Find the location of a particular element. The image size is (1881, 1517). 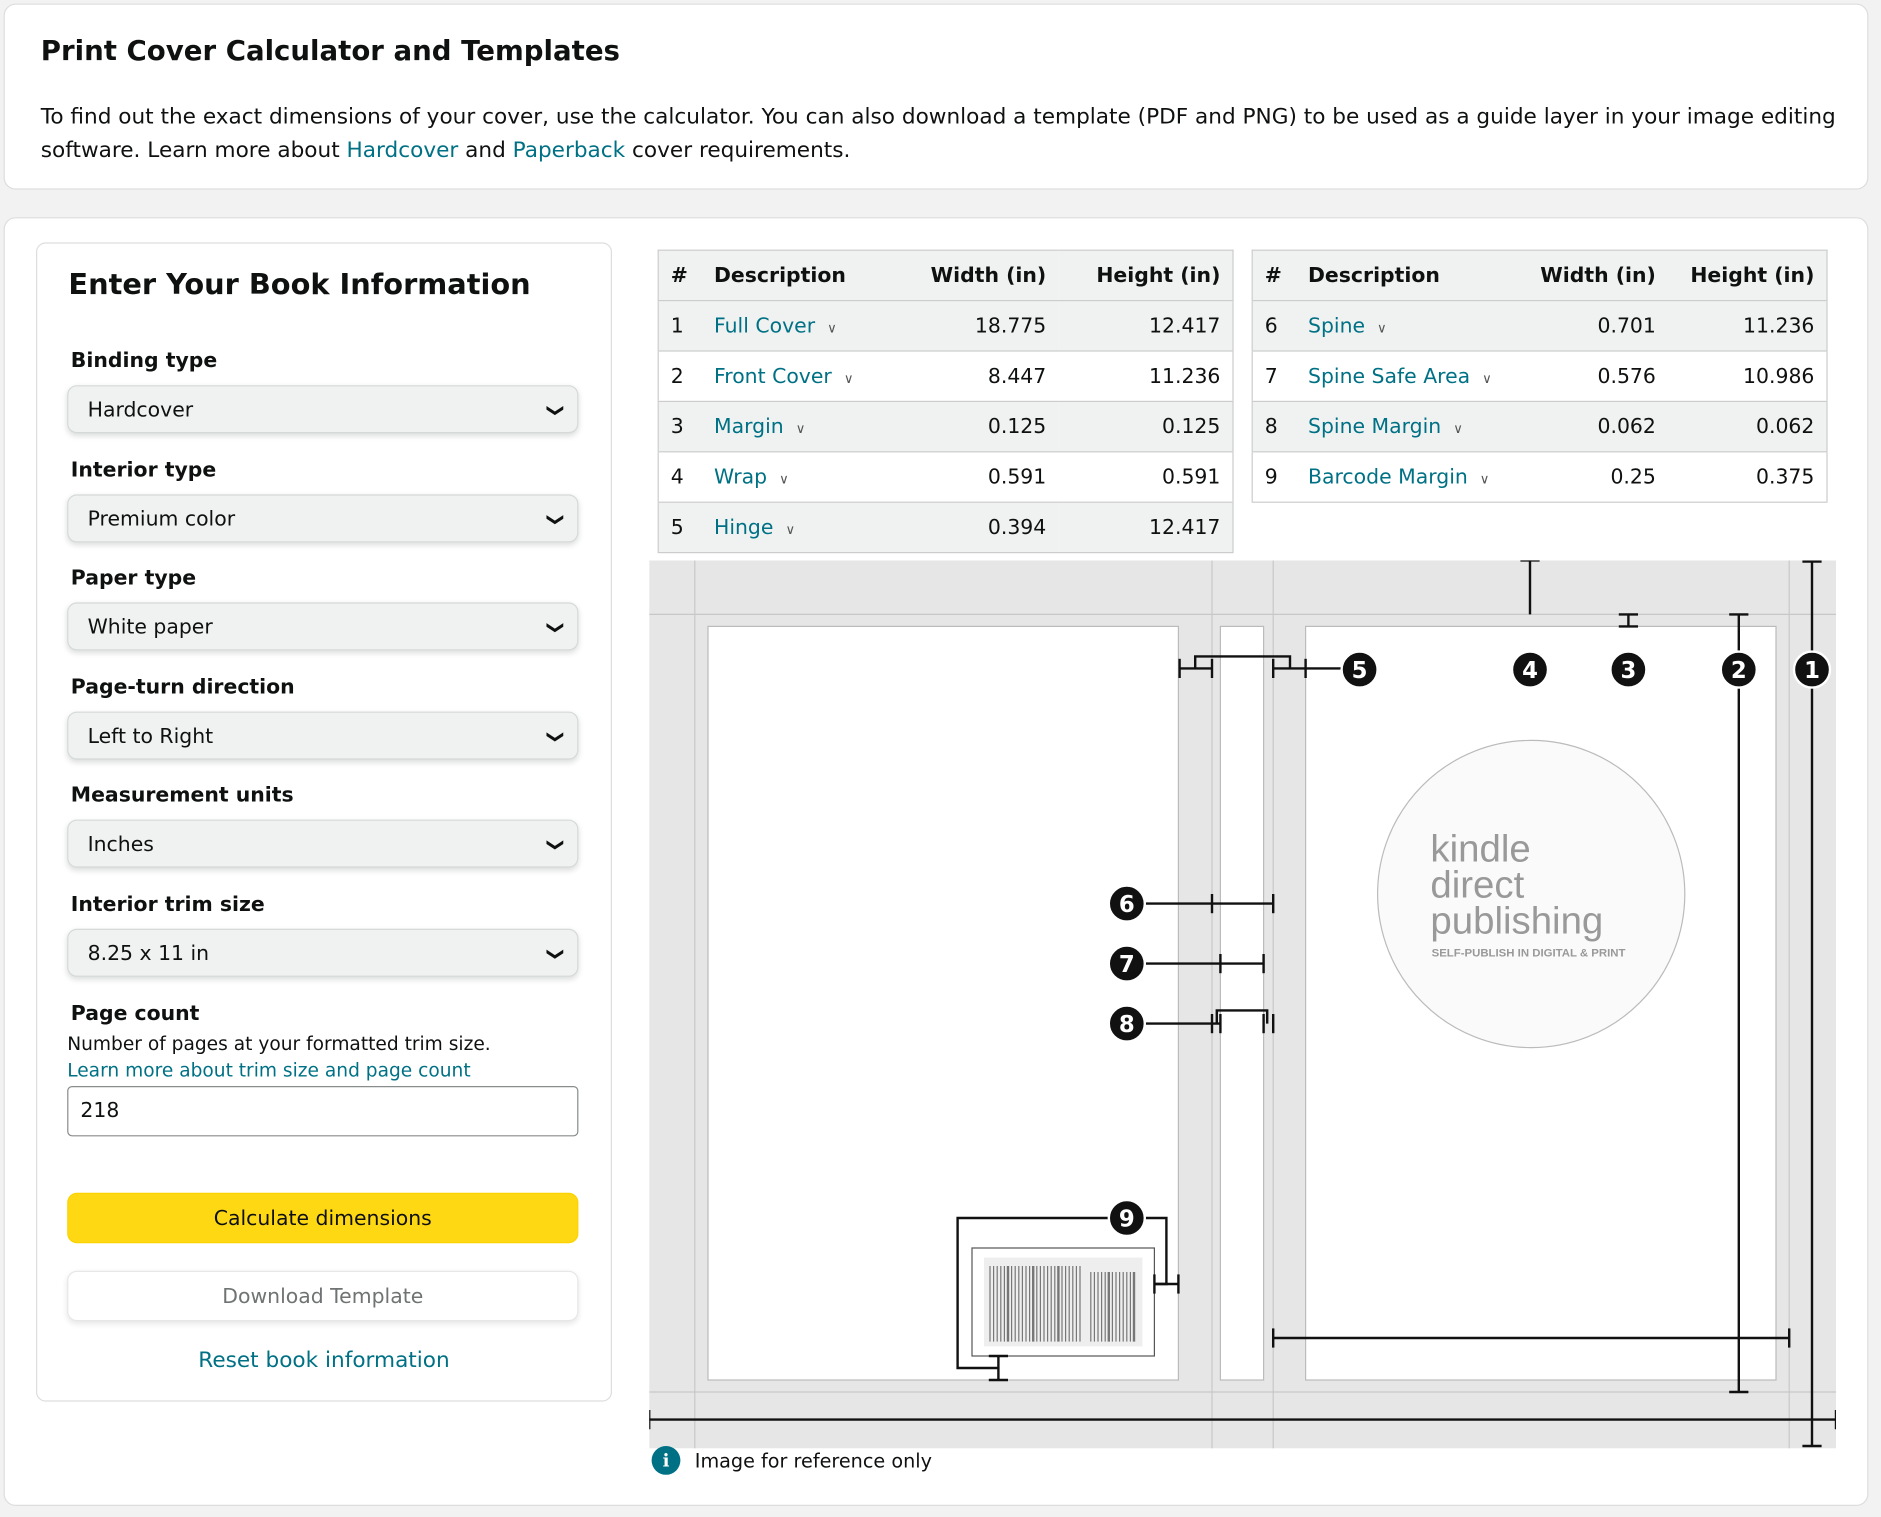

reference-note: i Image for reference only is located at coordinates (791, 1460).